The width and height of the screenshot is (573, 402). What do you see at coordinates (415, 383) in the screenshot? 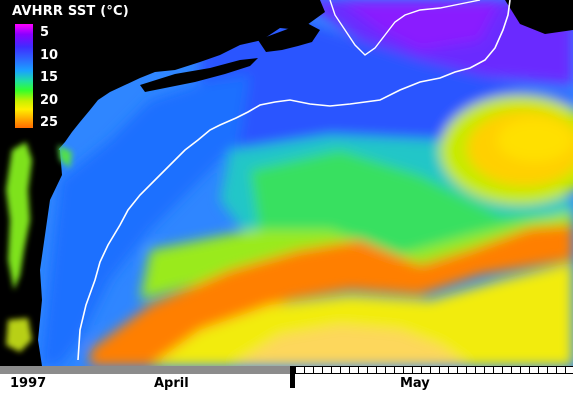
I see `timeline-month-may: May` at bounding box center [415, 383].